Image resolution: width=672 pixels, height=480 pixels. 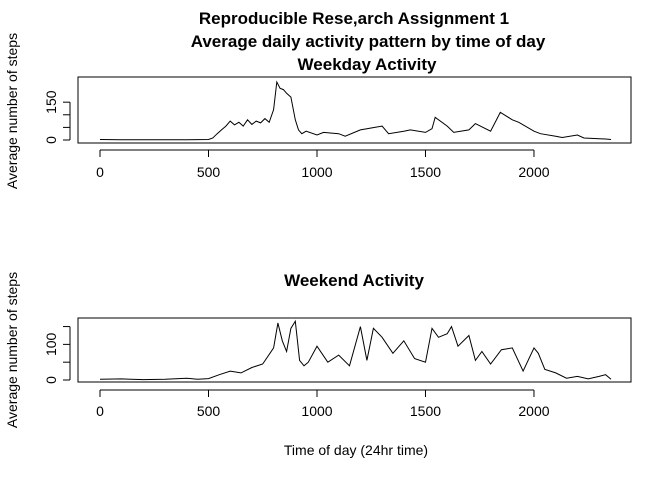 What do you see at coordinates (316, 411) in the screenshot?
I see `weekend-x-tick-label: 1000` at bounding box center [316, 411].